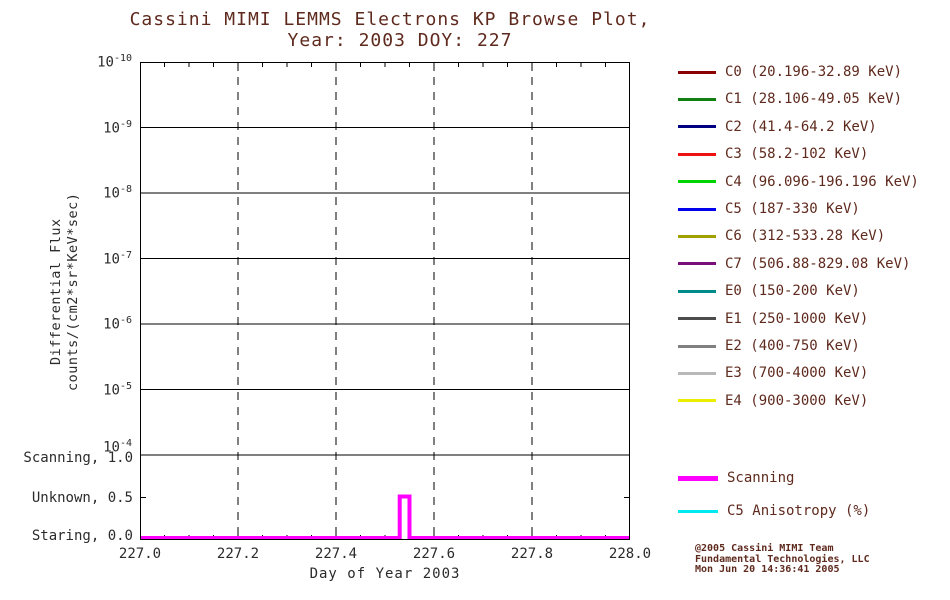  Describe the element at coordinates (797, 154) in the screenshot. I see `legend-label: C3 (58.2-102 KeV)` at that location.